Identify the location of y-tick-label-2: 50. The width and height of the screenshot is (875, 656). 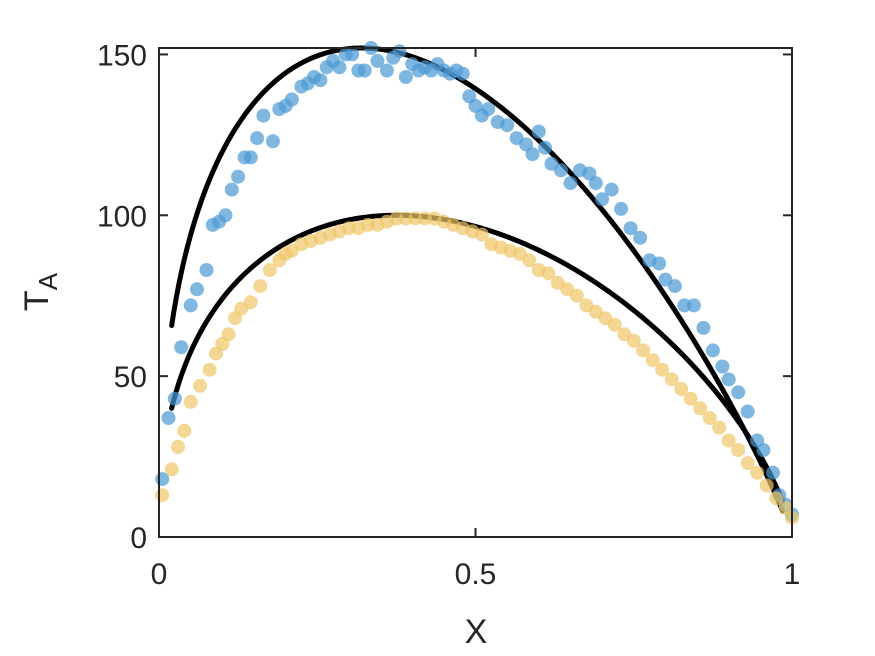
(130, 377).